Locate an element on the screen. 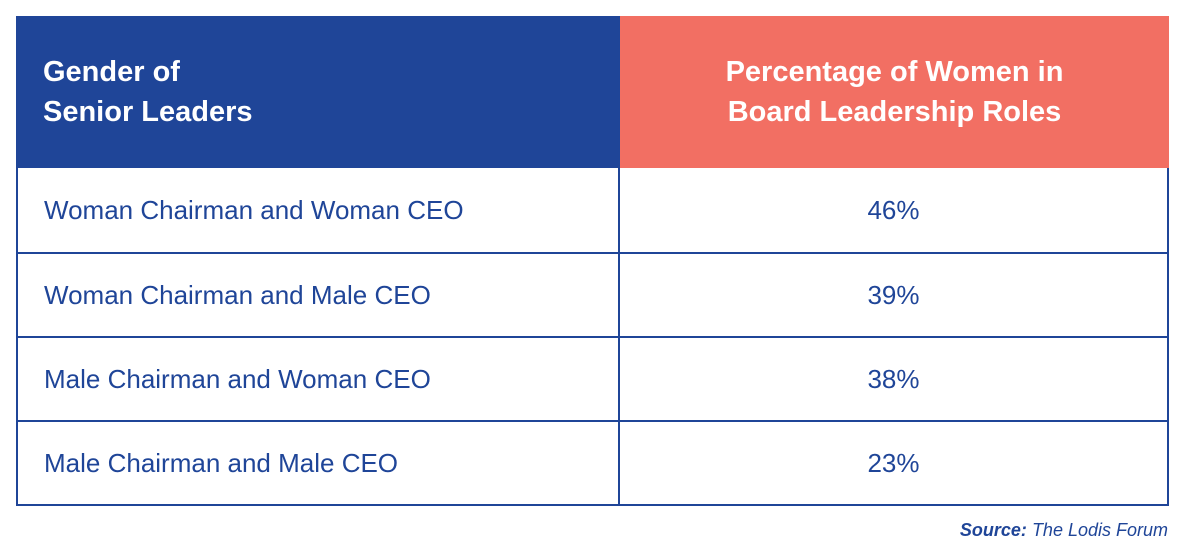 The width and height of the screenshot is (1182, 553). header-right-line-1: Percentage of Women in is located at coordinates (894, 72).